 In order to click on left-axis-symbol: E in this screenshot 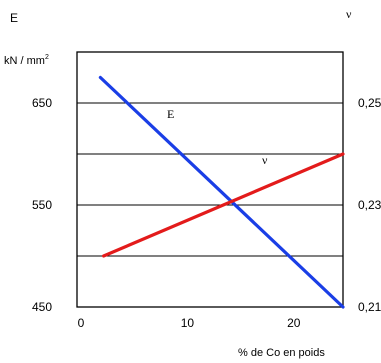, I will do `click(14, 18)`.